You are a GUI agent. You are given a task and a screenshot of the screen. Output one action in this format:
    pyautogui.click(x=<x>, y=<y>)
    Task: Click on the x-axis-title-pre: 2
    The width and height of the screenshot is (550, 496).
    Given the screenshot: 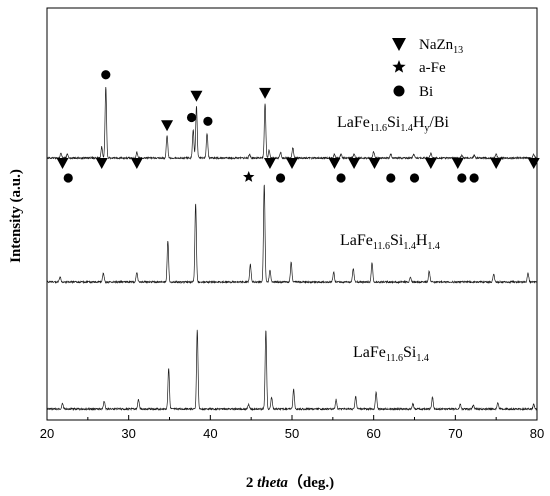 What is the action you would take?
    pyautogui.click(x=251, y=483)
    